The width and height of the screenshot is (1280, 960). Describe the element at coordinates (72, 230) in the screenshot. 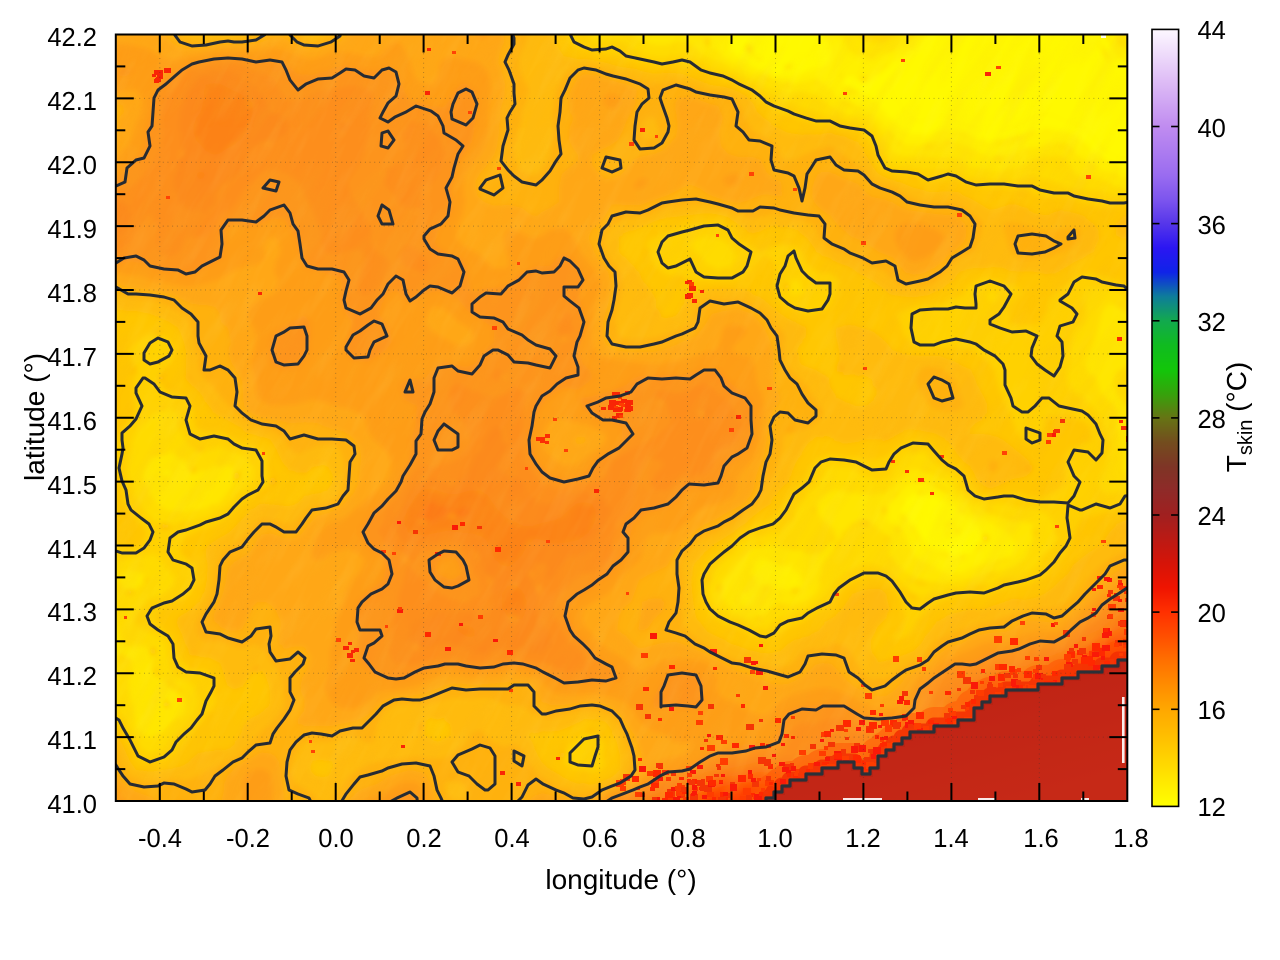

I see `svg-text: 41.9` at that location.